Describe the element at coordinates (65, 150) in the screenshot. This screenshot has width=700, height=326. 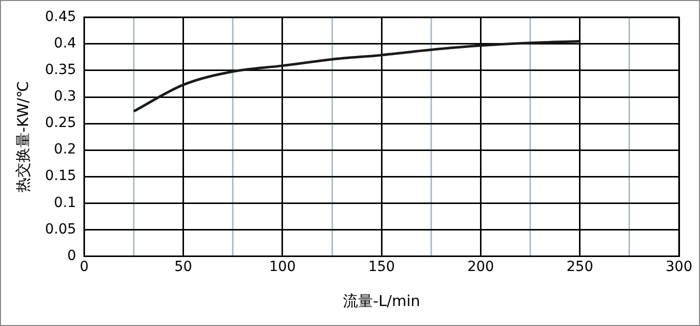
I see `y-tick-label: 0.2` at that location.